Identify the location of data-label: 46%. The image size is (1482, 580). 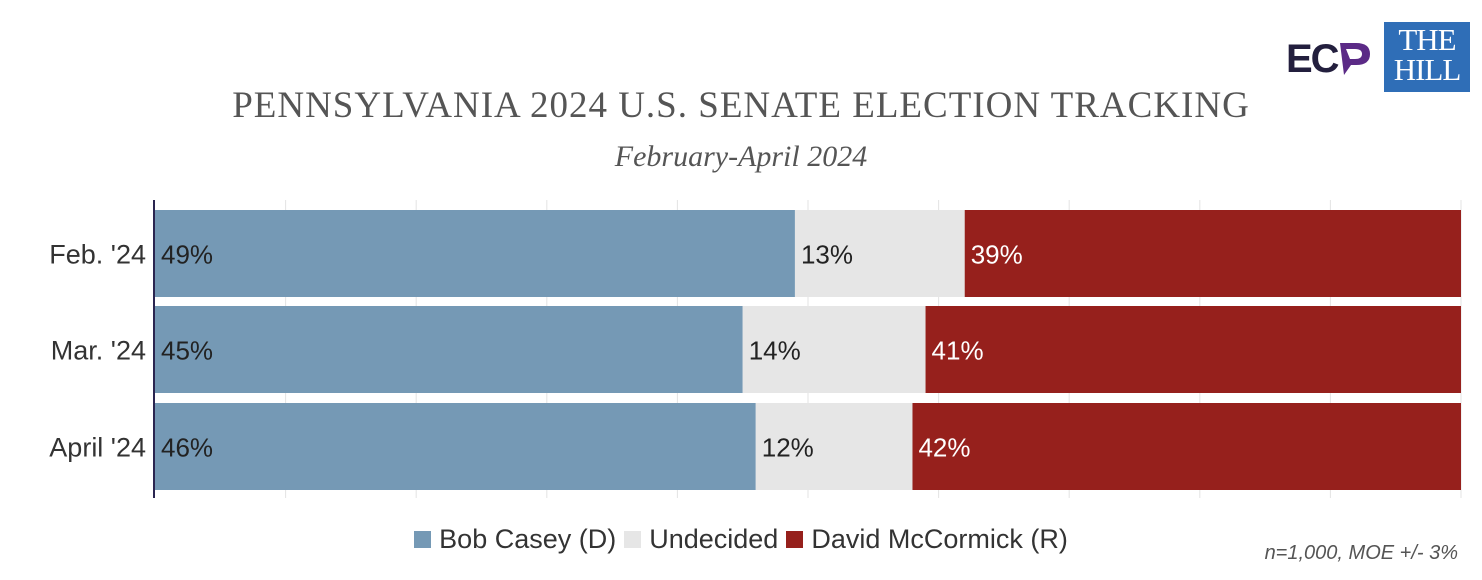
(187, 448).